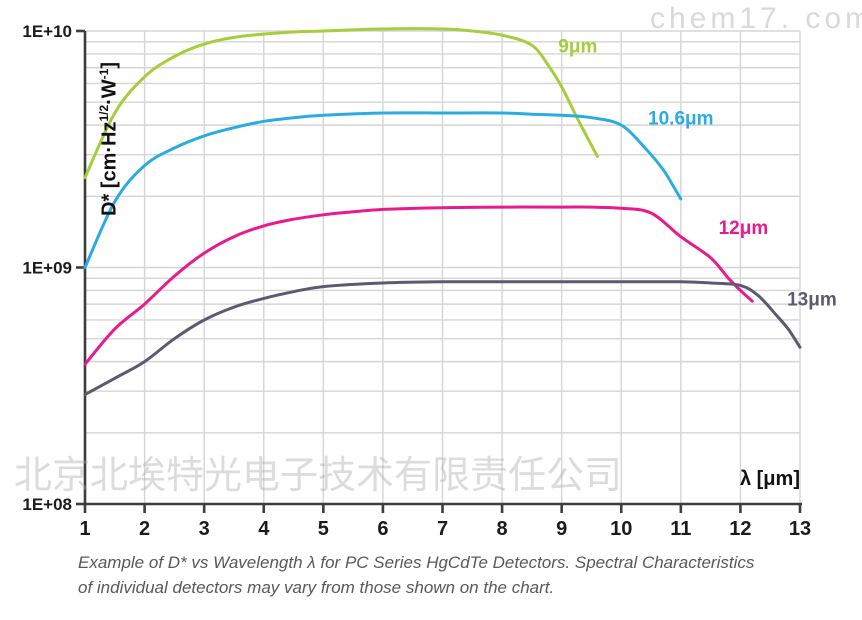 The height and width of the screenshot is (620, 862). Describe the element at coordinates (442, 529) in the screenshot. I see `x-tick-label: 7` at that location.